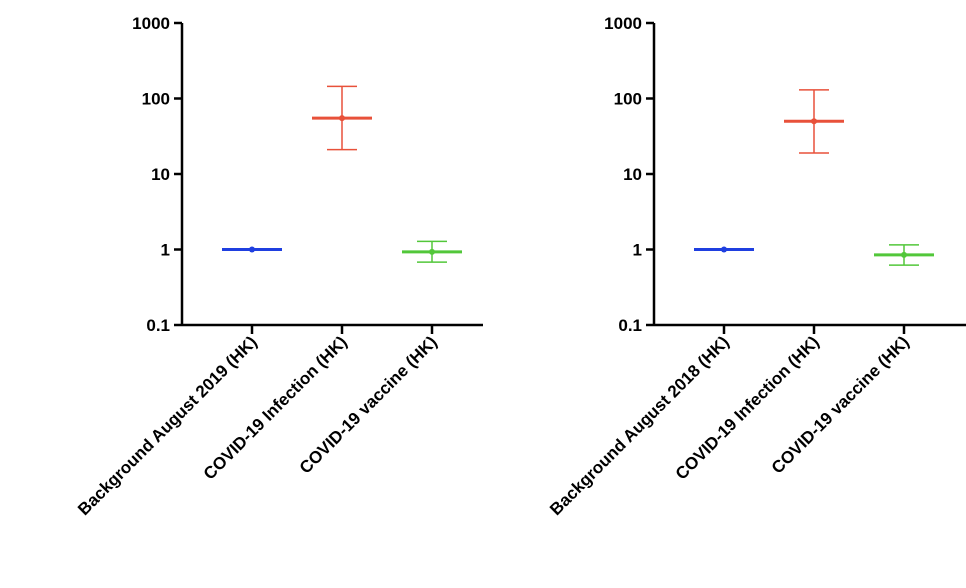  What do you see at coordinates (639, 425) in the screenshot?
I see `x-category-label: Background August 2018 (HK)` at bounding box center [639, 425].